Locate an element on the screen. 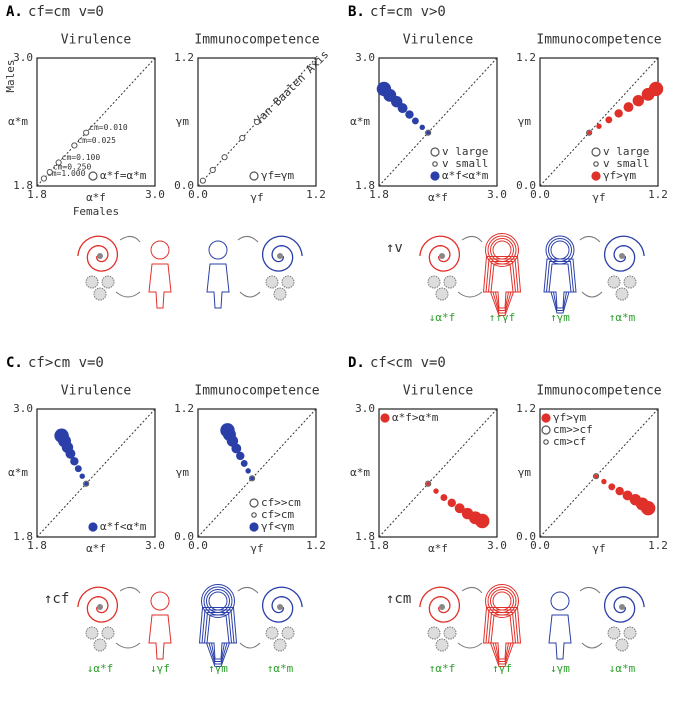 The height and width of the screenshot is (702, 685). effect: ↑γm is located at coordinates (218, 668).